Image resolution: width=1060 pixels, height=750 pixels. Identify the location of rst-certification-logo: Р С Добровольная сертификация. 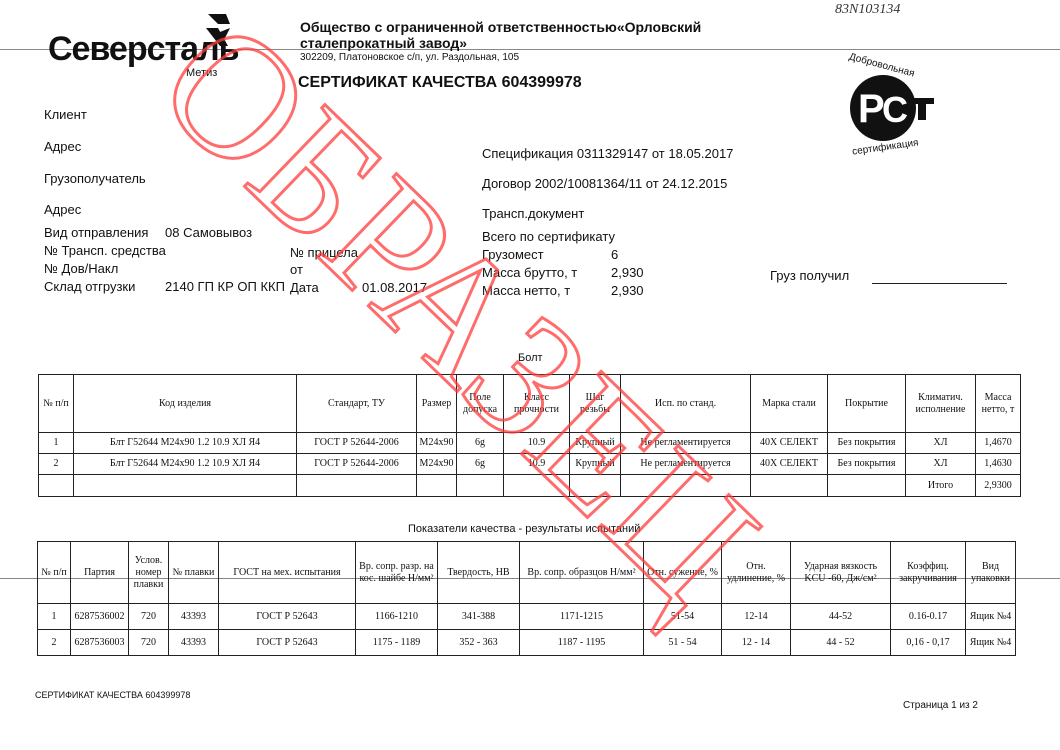
(885, 104).